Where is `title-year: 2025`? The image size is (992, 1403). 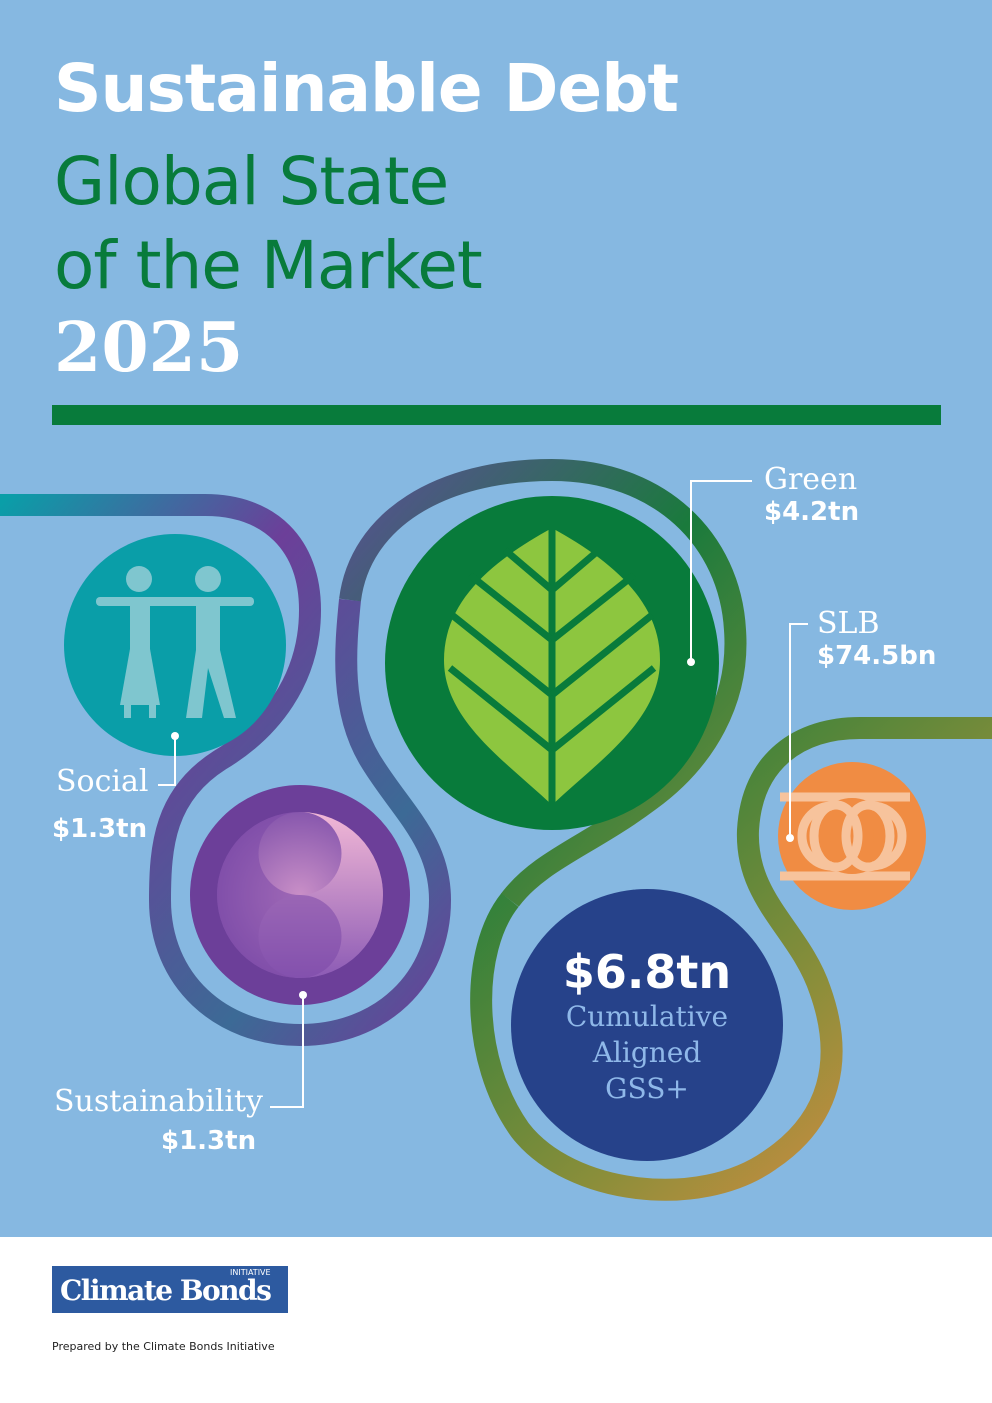 title-year: 2025 is located at coordinates (149, 348).